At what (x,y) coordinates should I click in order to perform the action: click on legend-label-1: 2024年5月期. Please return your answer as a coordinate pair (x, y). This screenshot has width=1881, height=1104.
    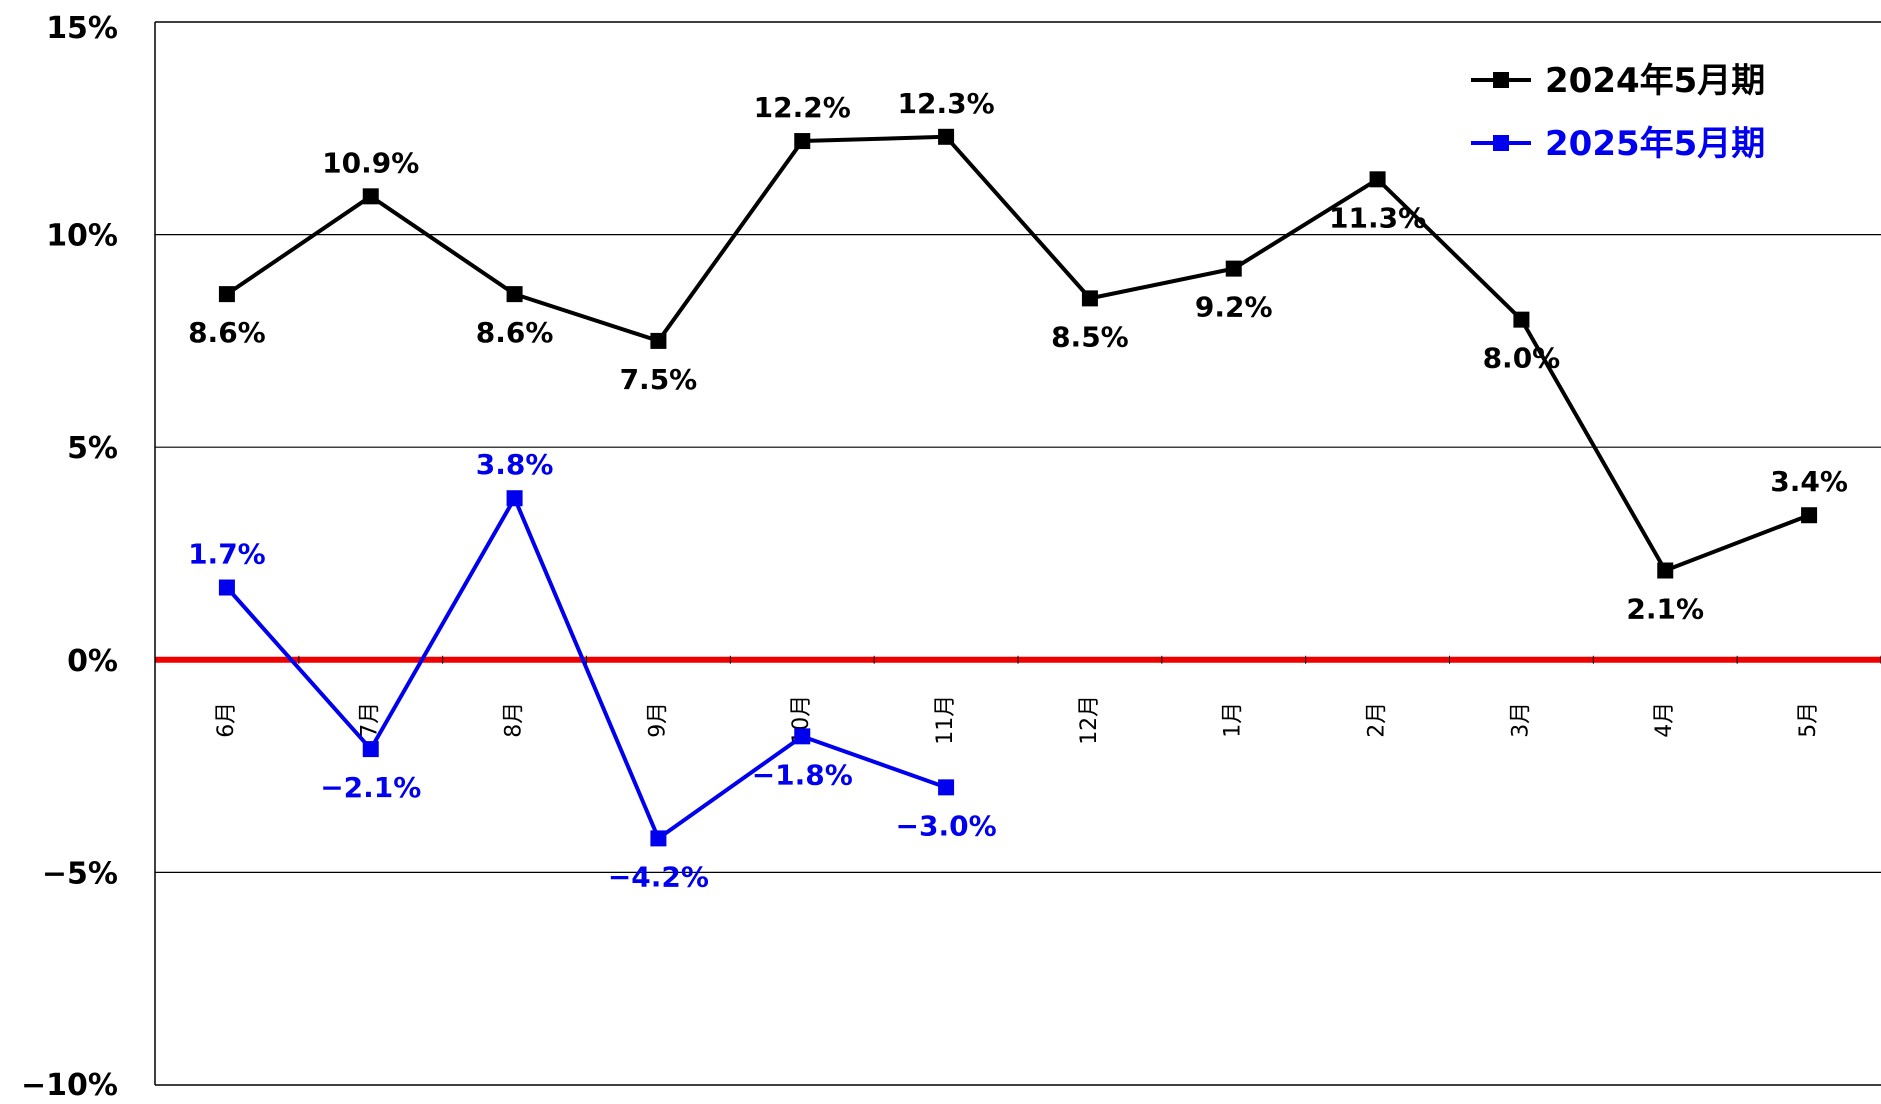
    Looking at the image, I should click on (1655, 81).